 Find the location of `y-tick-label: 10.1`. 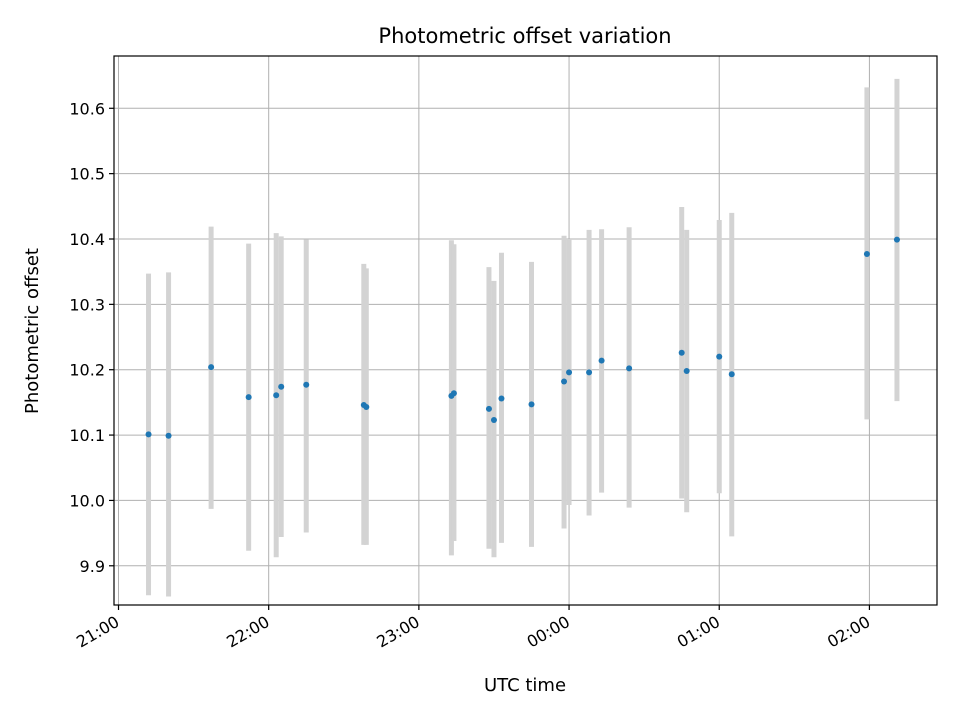

y-tick-label: 10.1 is located at coordinates (87, 435).